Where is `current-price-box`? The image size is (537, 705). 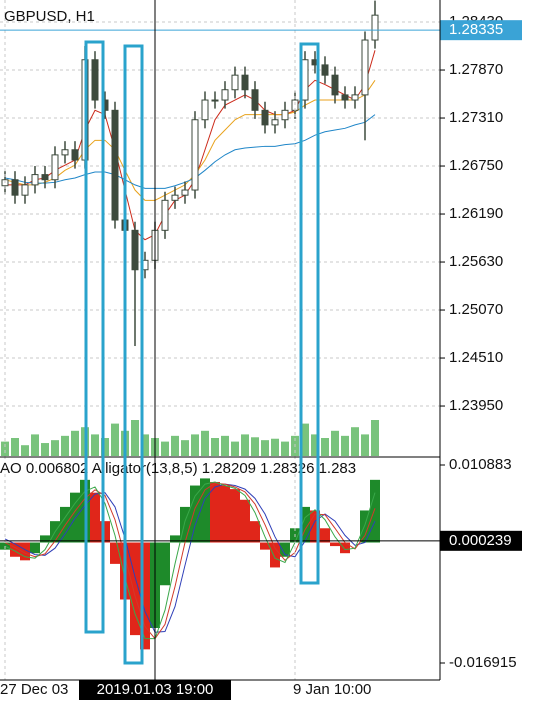 current-price-box is located at coordinates (481, 30).